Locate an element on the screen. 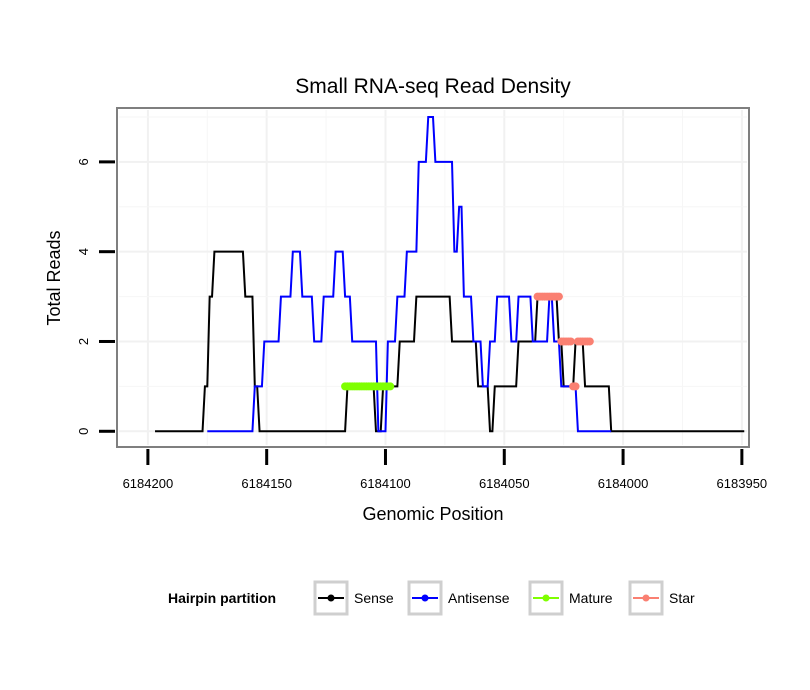 This screenshot has height=690, width=810. x-axis-label: Genomic Position is located at coordinates (432, 514).